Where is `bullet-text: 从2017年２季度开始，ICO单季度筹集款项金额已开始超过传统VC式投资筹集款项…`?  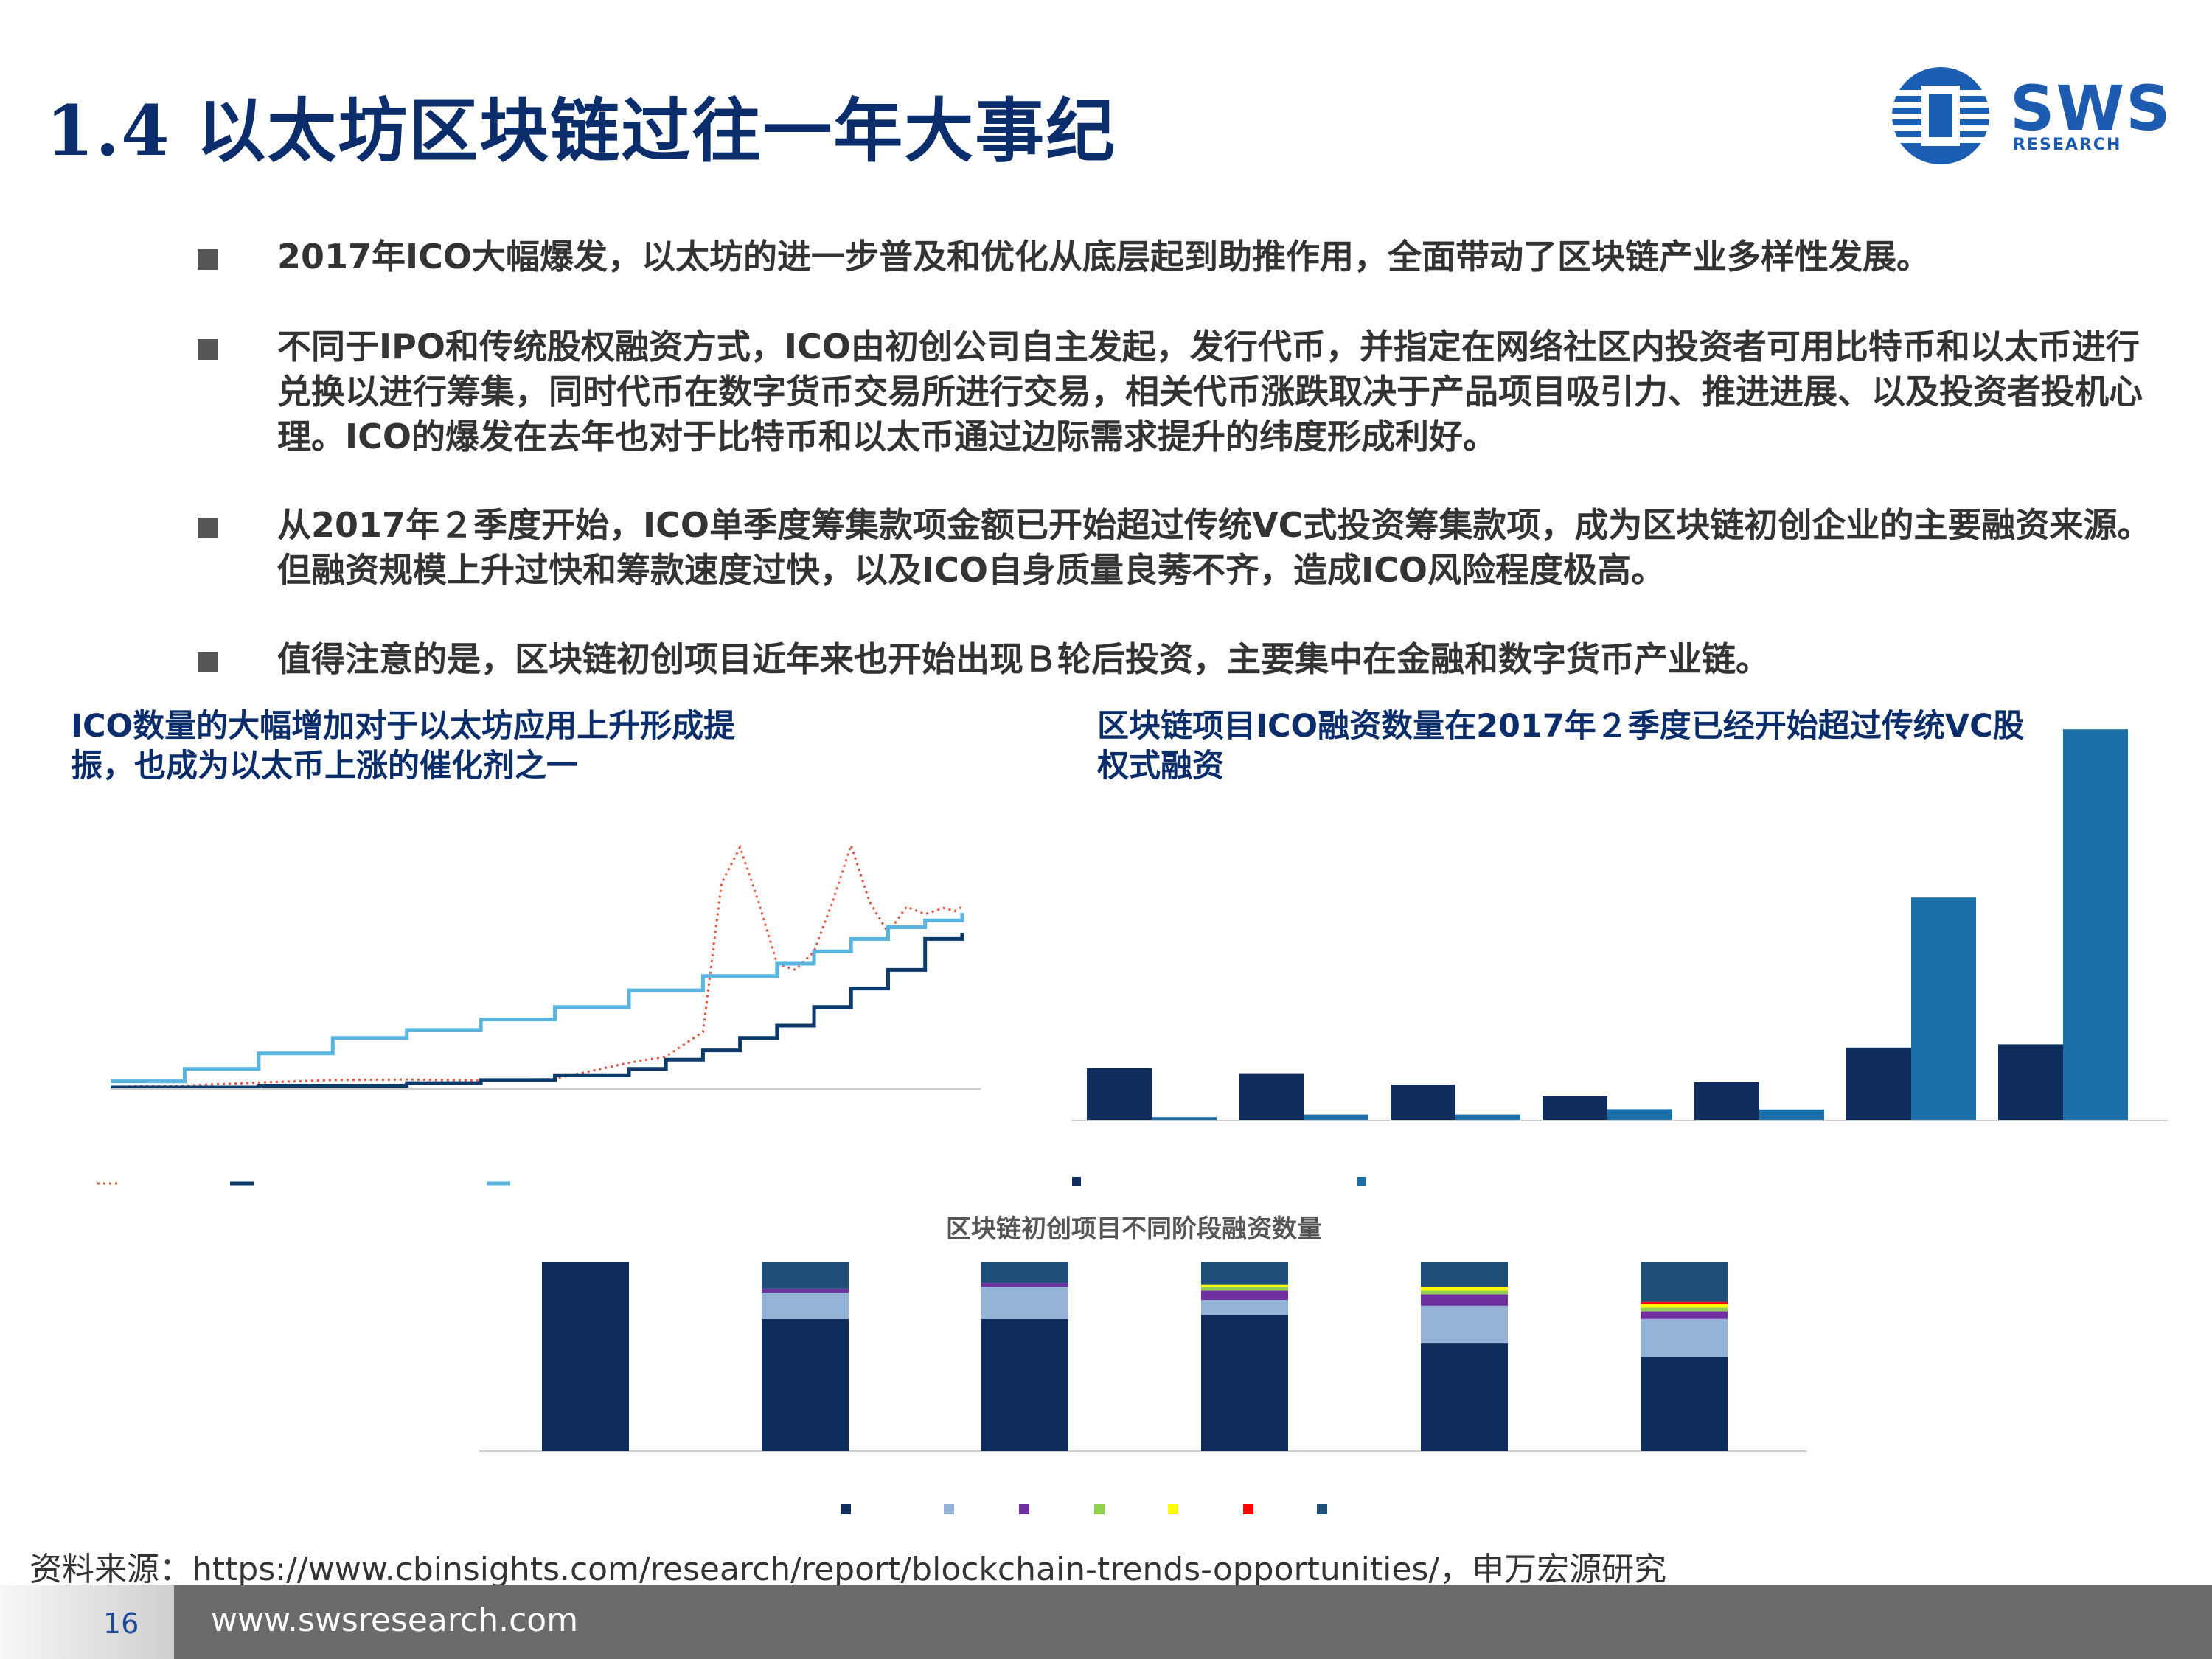 bullet-text: 从2017年２季度开始，ICO单季度筹集款项金额已开始超过传统VC式投资筹集款项… is located at coordinates (1214, 547).